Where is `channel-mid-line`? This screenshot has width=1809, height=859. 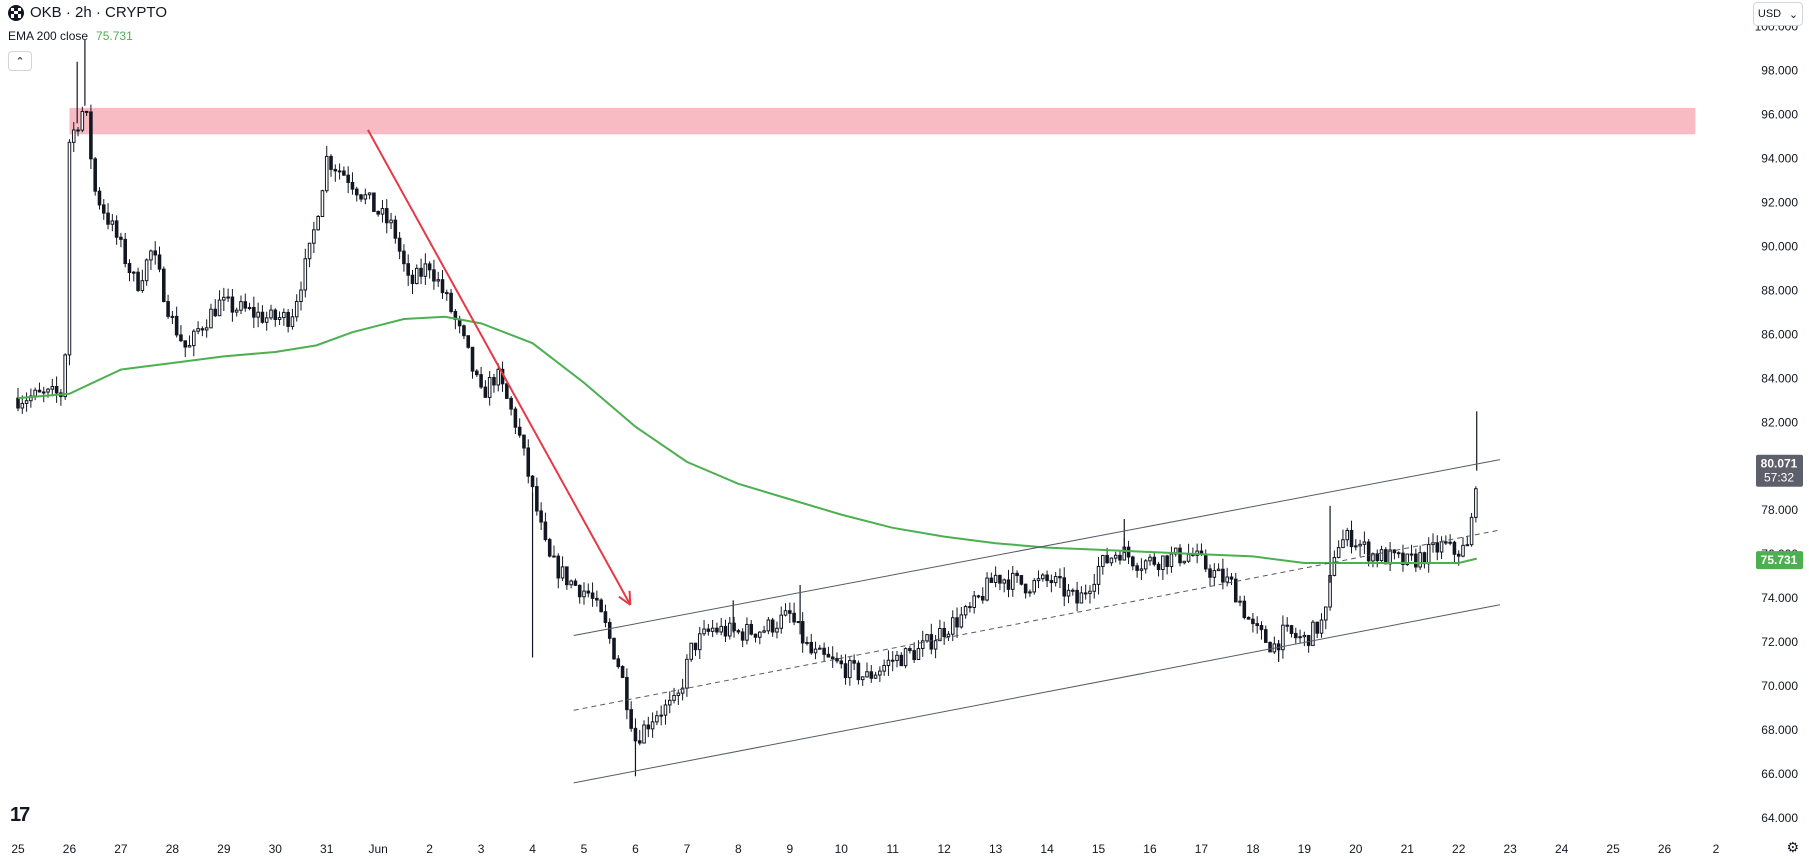
channel-mid-line is located at coordinates (1036, 620).